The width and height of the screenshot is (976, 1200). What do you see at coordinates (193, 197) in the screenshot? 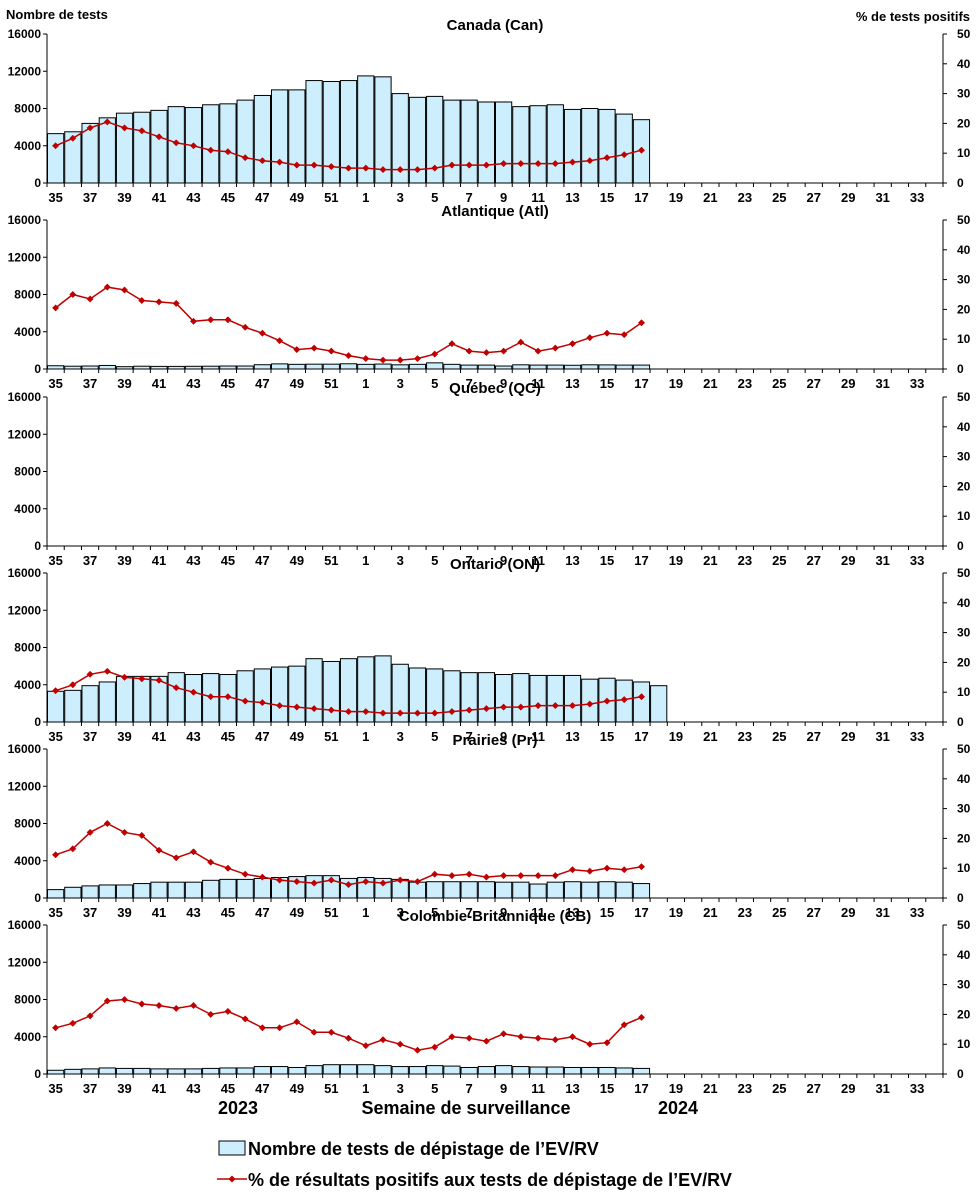
I see `x-tick-label: 43` at bounding box center [193, 197].